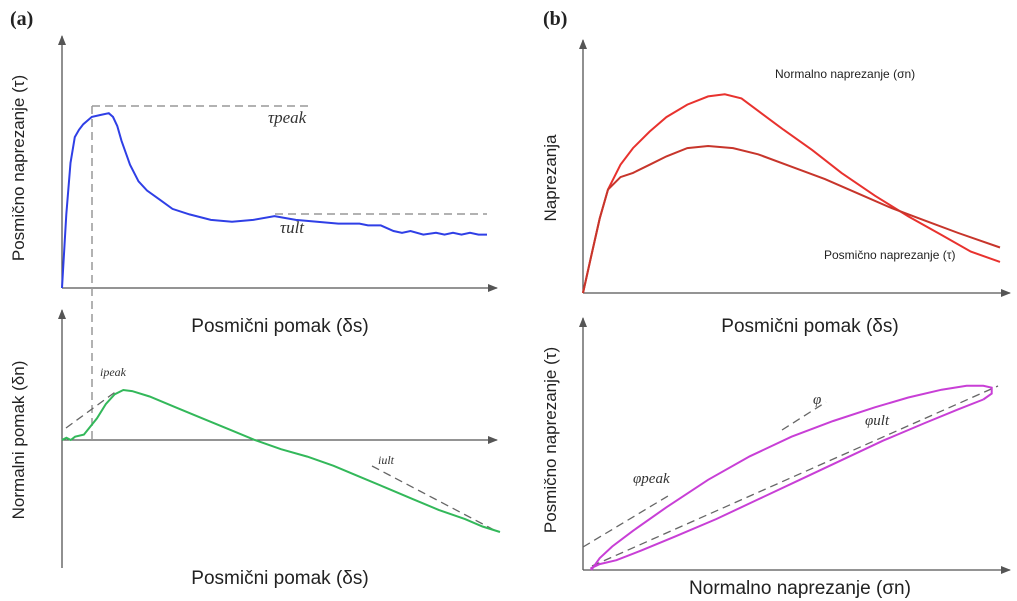  Describe the element at coordinates (889, 255) in the screenshot. I see `series-label-shear-stress: Posmično naprezanje (τ)` at that location.